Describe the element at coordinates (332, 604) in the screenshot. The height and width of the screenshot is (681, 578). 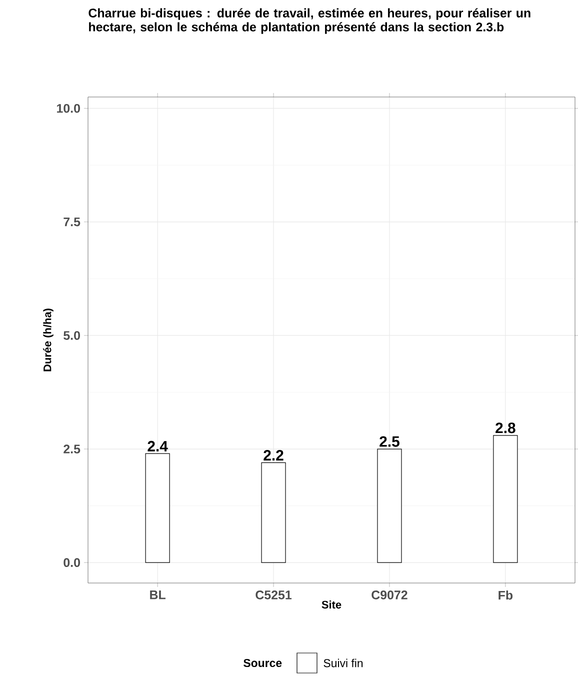
I see `x-axis-title: Site` at that location.